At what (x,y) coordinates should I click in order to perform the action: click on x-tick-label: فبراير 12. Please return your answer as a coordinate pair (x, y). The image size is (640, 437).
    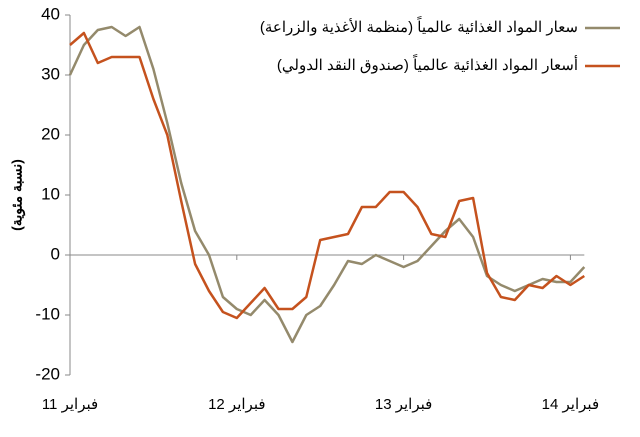
    Looking at the image, I should click on (236, 404).